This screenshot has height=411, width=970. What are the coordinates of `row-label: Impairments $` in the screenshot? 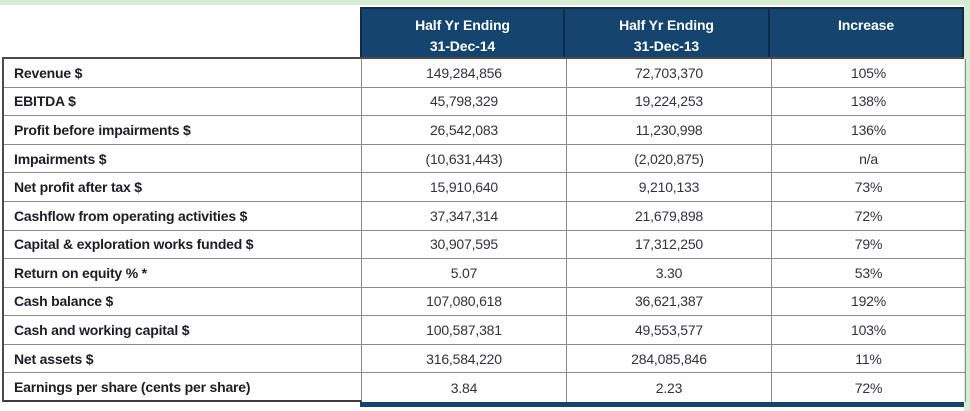 It's located at (183, 159).